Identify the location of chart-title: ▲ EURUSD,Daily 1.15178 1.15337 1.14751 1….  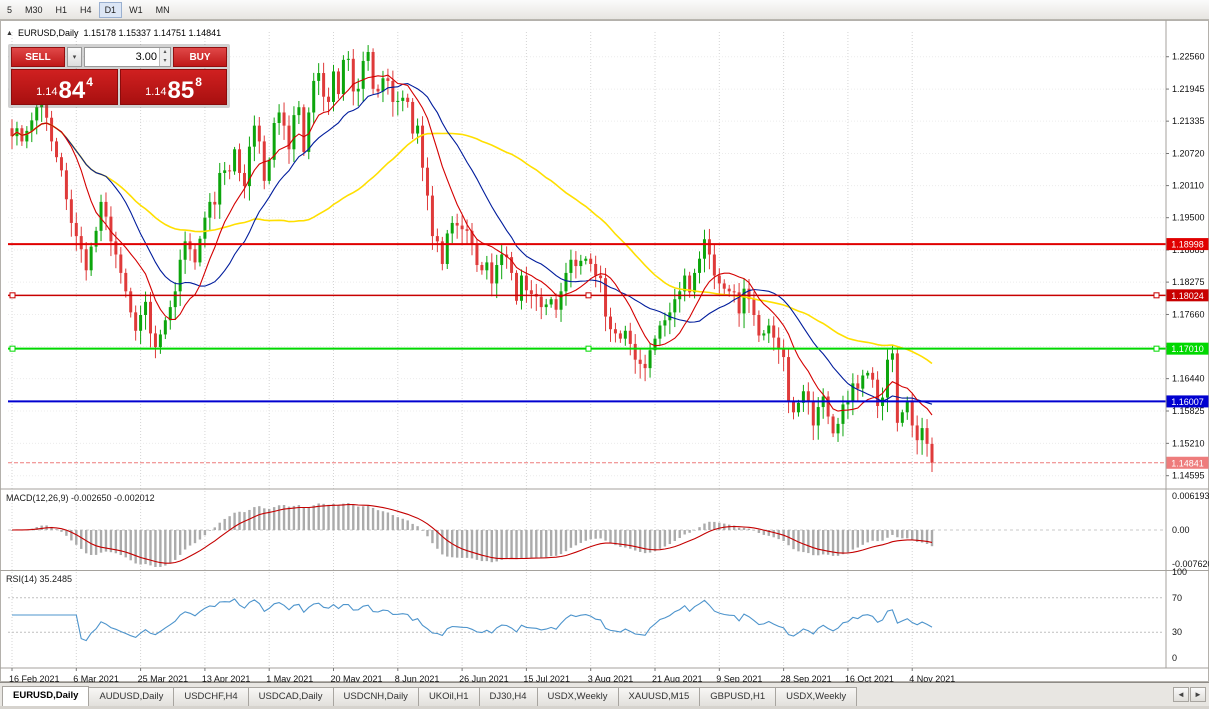
(113, 33).